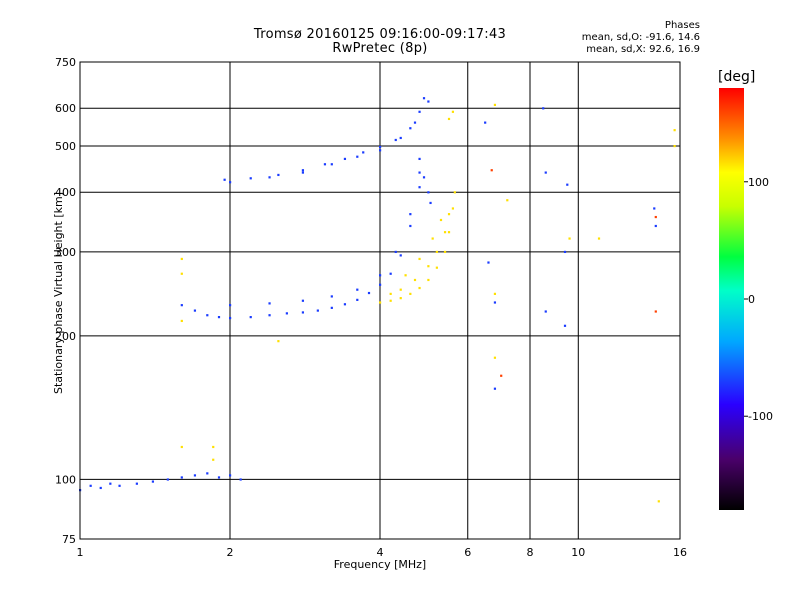 This screenshot has height=604, width=800. What do you see at coordinates (380, 564) in the screenshot?
I see `x-axis-label: Frequency [MHz]` at bounding box center [380, 564].